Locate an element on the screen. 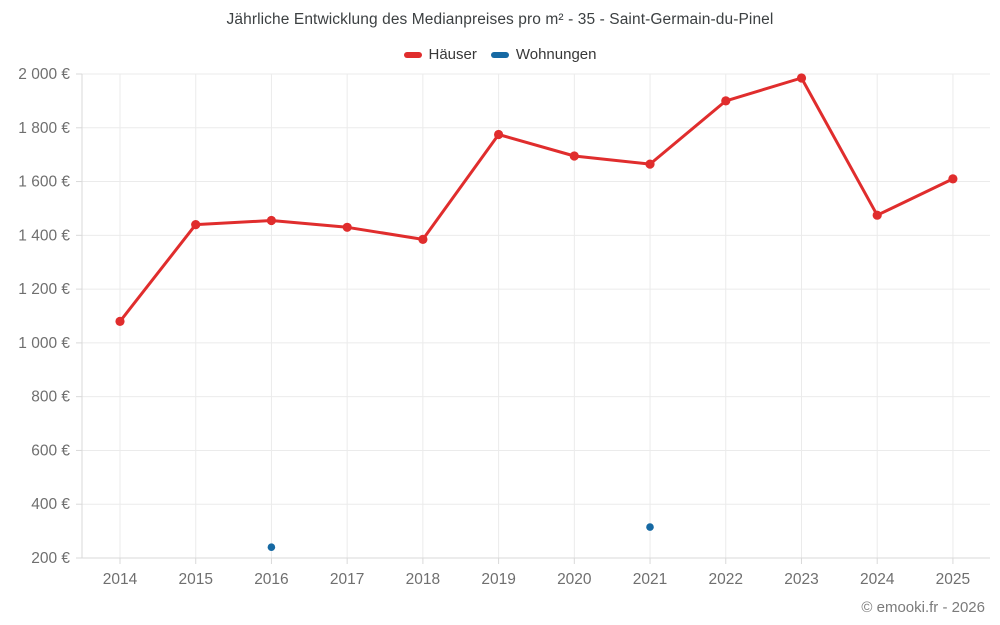 The height and width of the screenshot is (625, 1000). x-axis-label: 2020 is located at coordinates (574, 579).